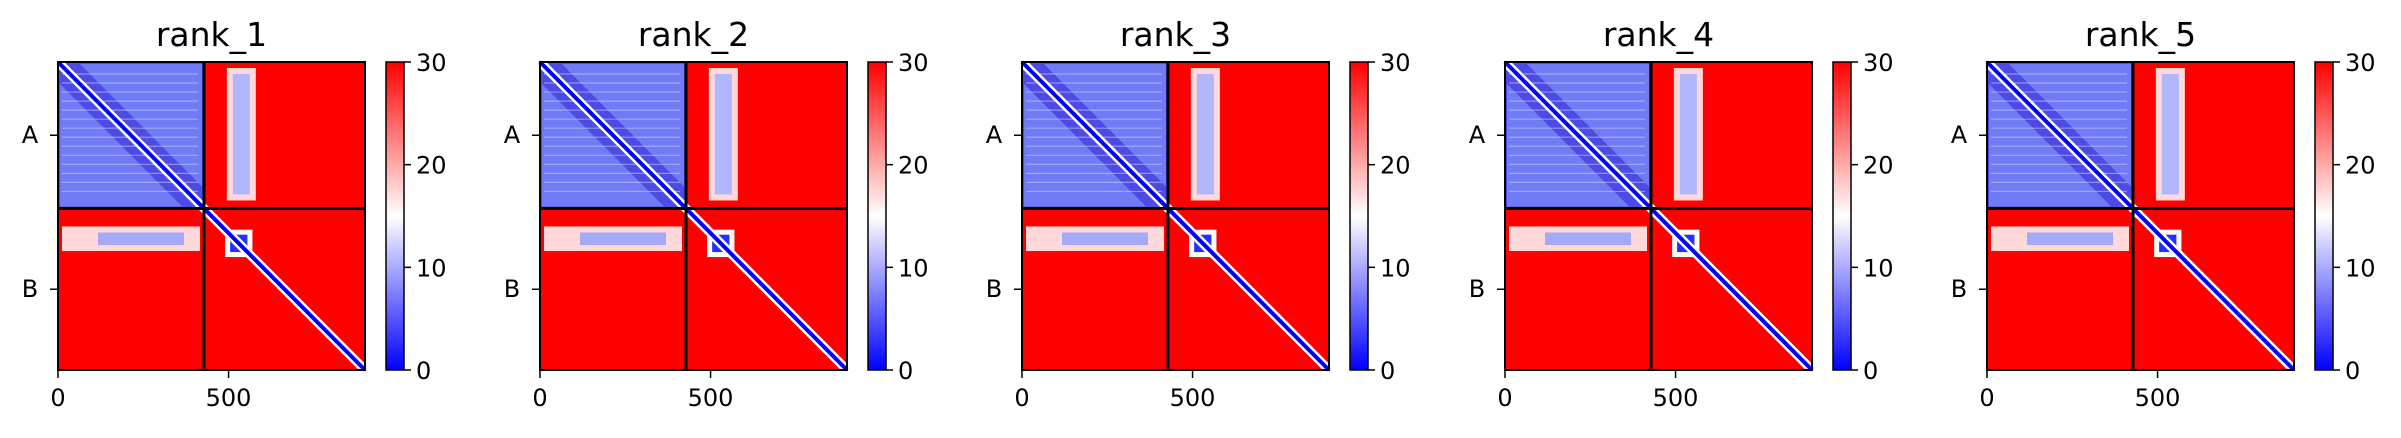 The image size is (2401, 438). I want to click on panel-title: rank_2, so click(693, 34).